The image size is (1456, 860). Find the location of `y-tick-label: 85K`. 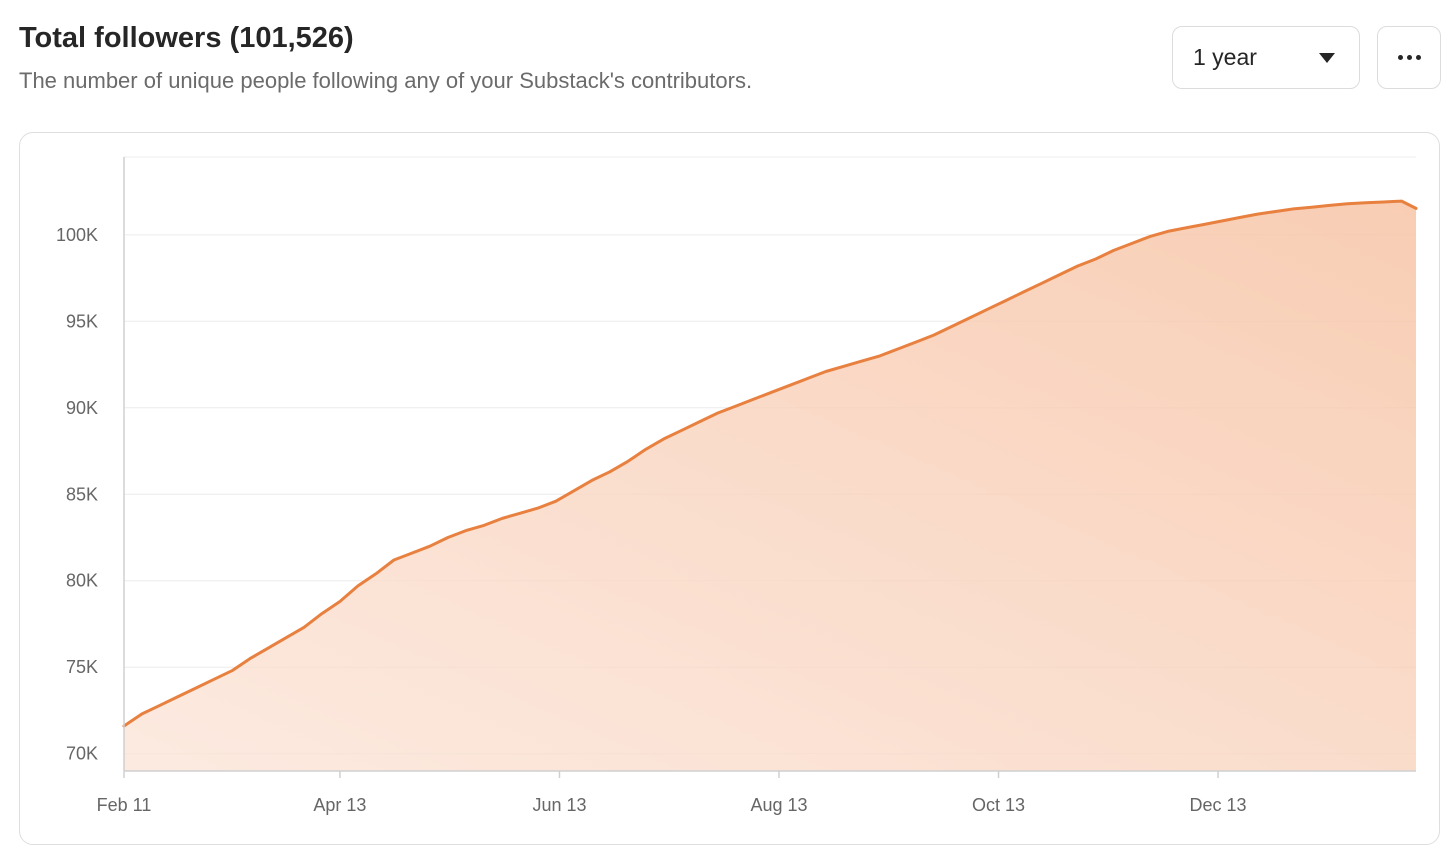

y-tick-label: 85K is located at coordinates (82, 494).